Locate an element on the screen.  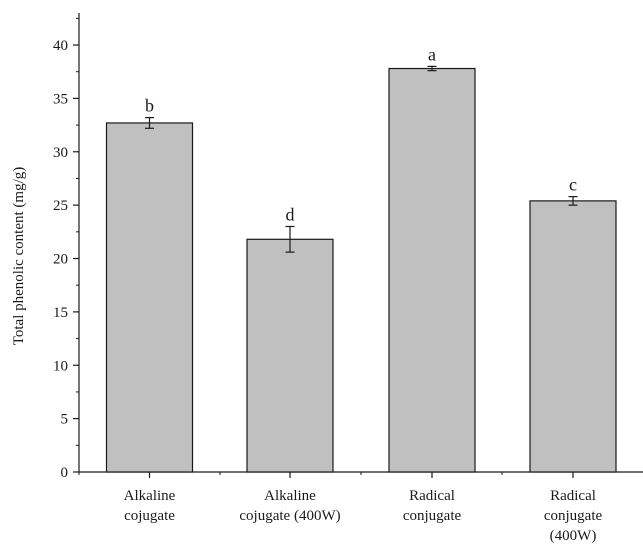
y-tick-label: 5 is located at coordinates (65, 420).